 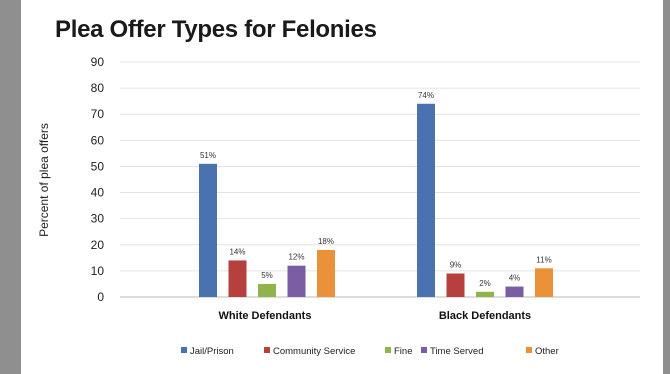 What do you see at coordinates (237, 251) in the screenshot?
I see `data-label: 14%` at bounding box center [237, 251].